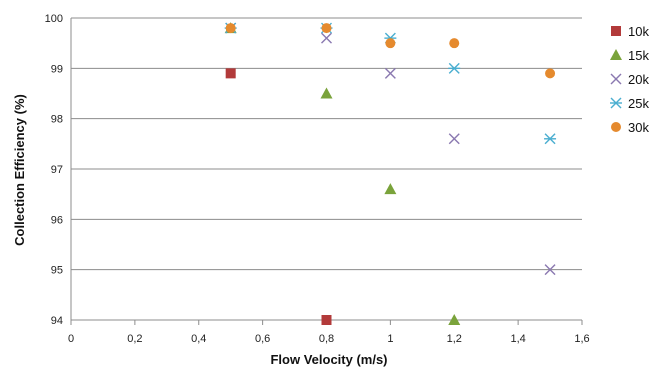  I want to click on y-tick-label: 98, so click(57, 120).